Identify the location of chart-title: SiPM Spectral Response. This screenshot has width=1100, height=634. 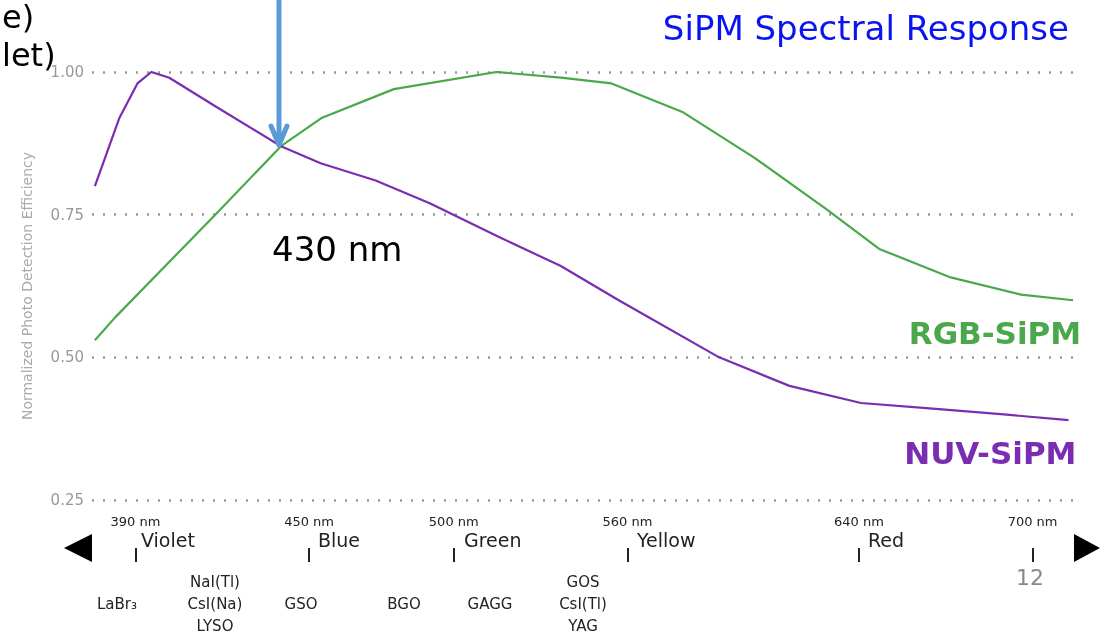
(865, 28).